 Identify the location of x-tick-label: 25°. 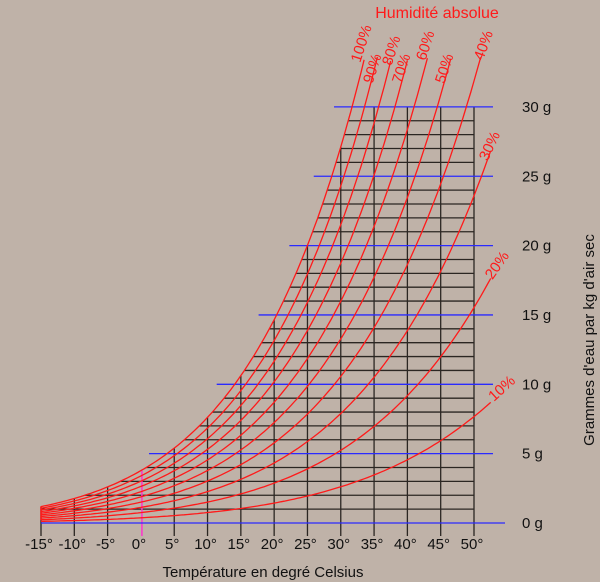
(305, 544).